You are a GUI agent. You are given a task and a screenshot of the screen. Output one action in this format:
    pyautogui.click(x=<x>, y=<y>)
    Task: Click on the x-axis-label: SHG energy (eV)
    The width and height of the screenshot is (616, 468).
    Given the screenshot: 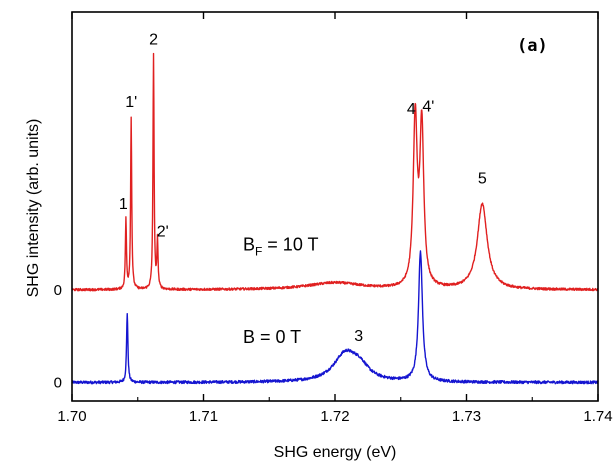 What is the action you would take?
    pyautogui.click(x=335, y=452)
    